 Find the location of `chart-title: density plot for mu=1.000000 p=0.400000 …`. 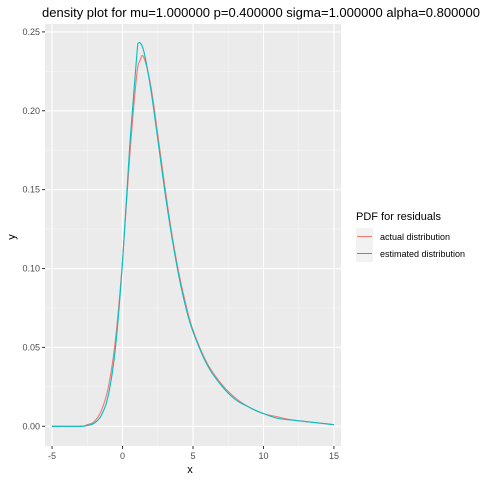

chart-title: density plot for mu=1.000000 p=0.400000 … is located at coordinates (261, 12).